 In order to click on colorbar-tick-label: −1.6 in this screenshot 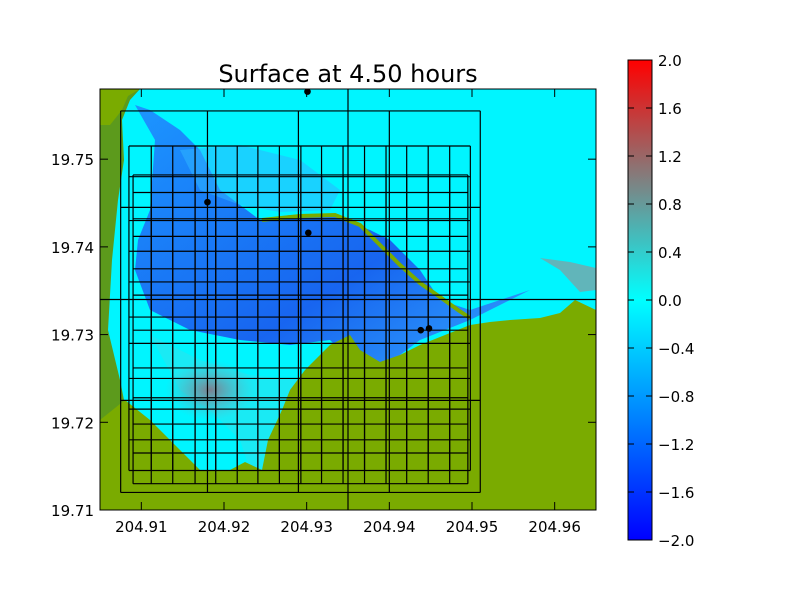, I will do `click(676, 493)`.